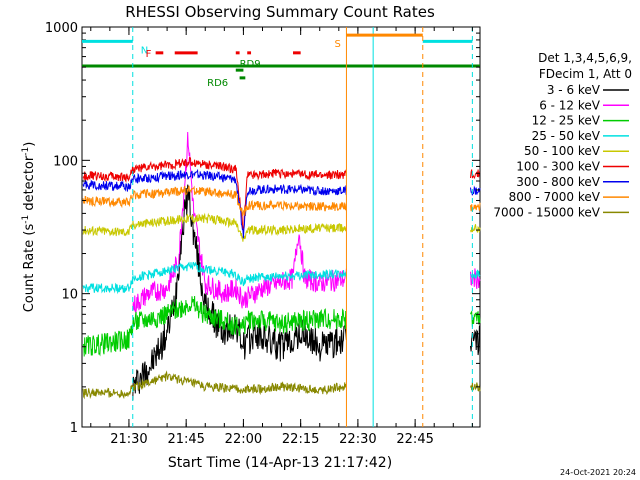 The width and height of the screenshot is (640, 480). I want to click on legend-label-1: 6 - 12 keV, so click(570, 105).